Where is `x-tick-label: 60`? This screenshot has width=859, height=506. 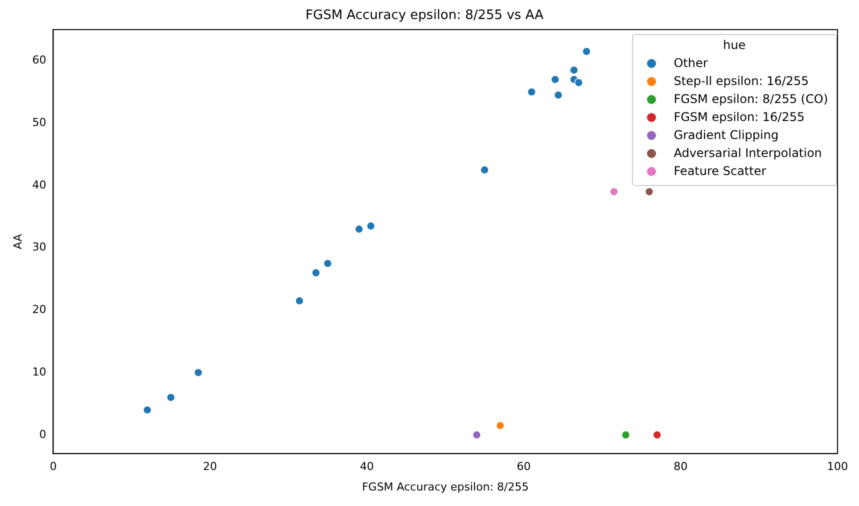 x-tick-label: 60 is located at coordinates (523, 467).